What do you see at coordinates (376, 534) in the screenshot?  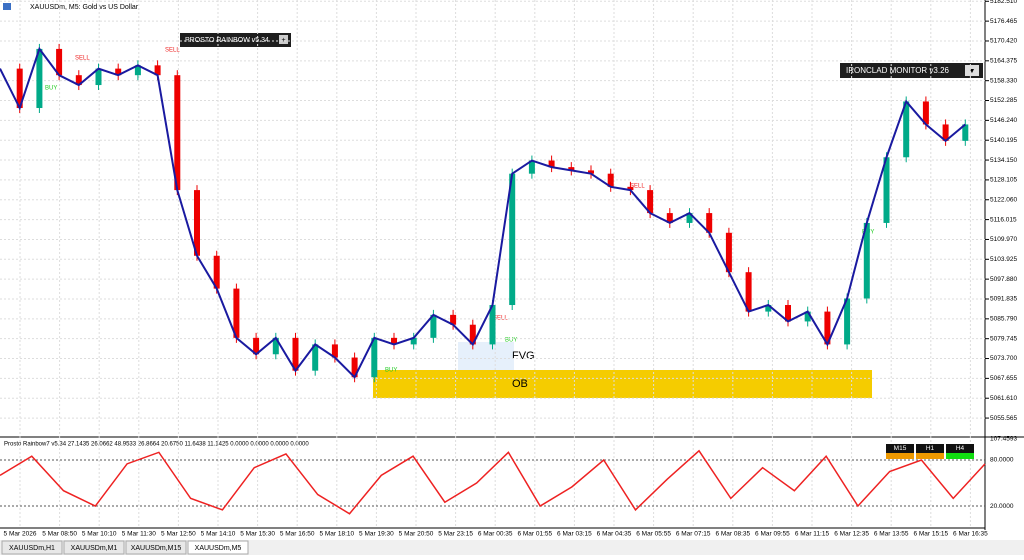 I see `time-tick-label: 5 Mar 19:30` at bounding box center [376, 534].